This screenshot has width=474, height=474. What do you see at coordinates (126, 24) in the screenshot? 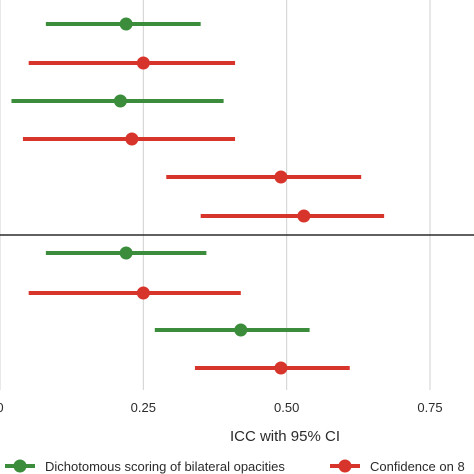
I see `point-estimate-panel1-row1` at bounding box center [126, 24].